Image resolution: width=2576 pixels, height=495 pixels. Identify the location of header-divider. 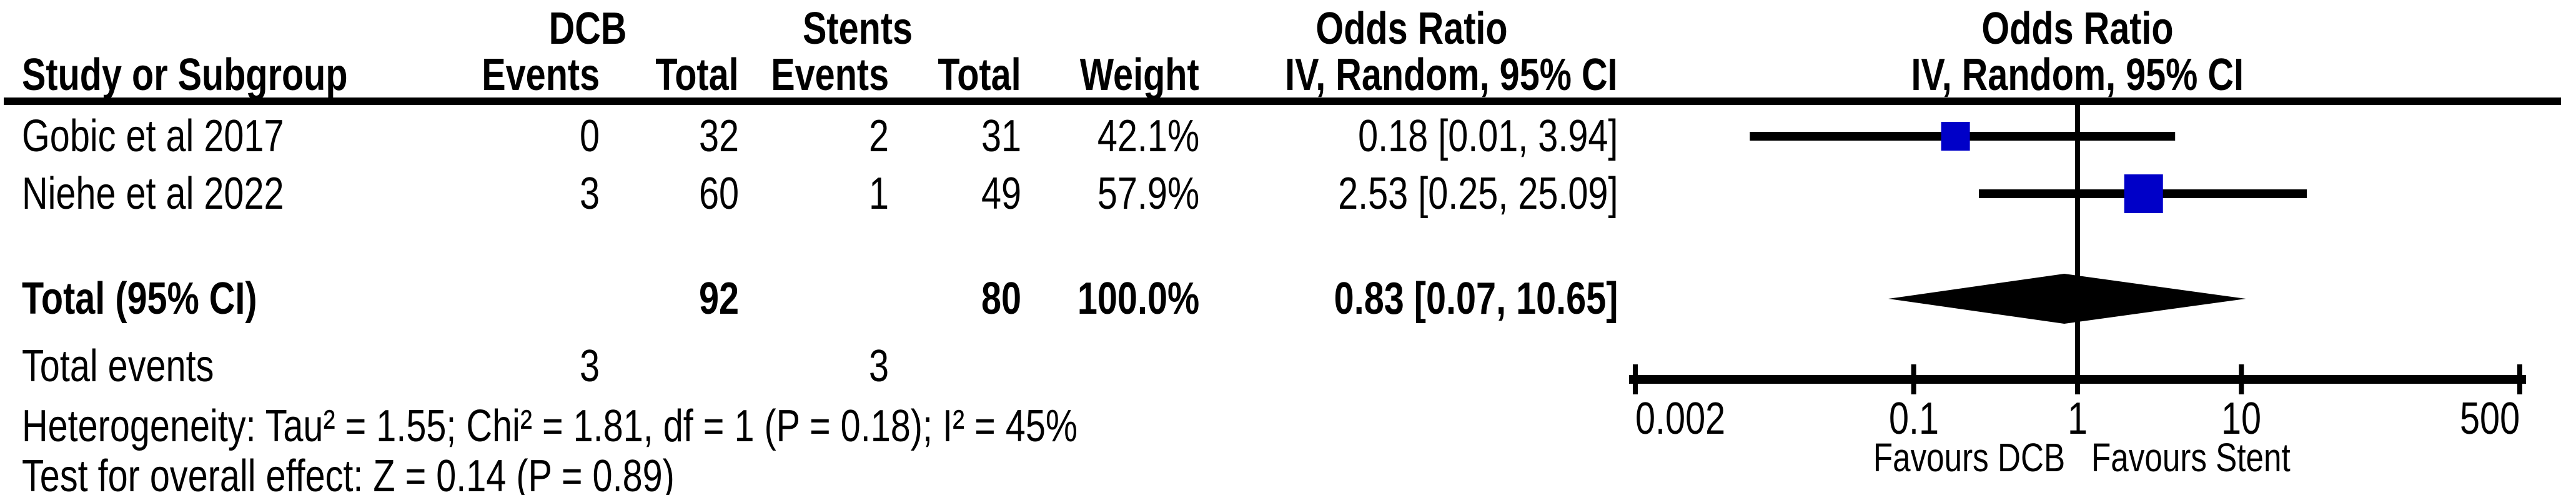
(1282, 101).